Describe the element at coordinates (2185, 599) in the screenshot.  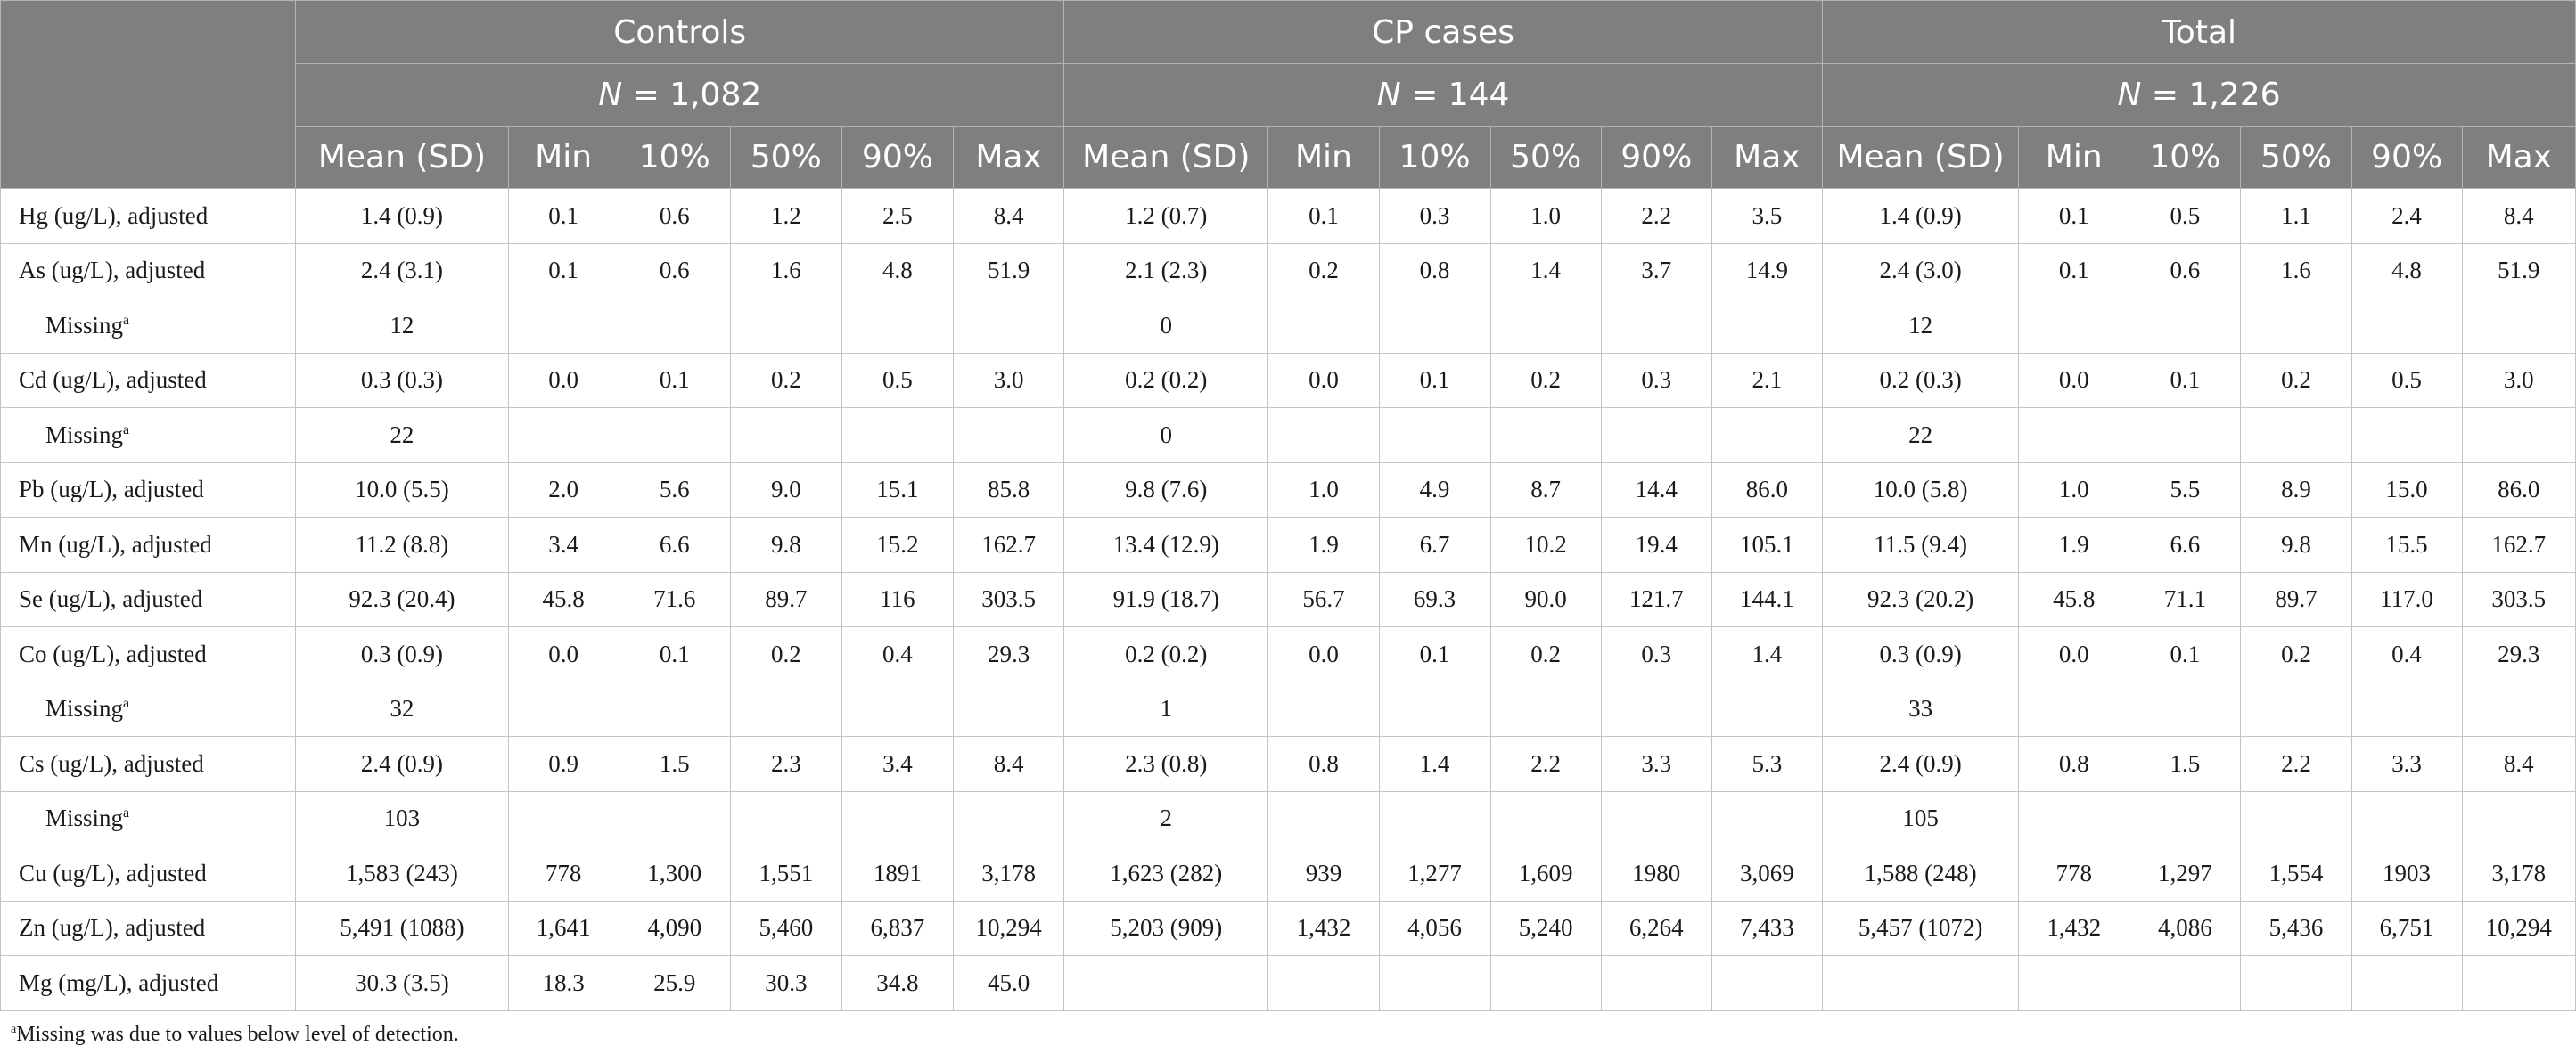
I see `table-cell: 71.1` at that location.